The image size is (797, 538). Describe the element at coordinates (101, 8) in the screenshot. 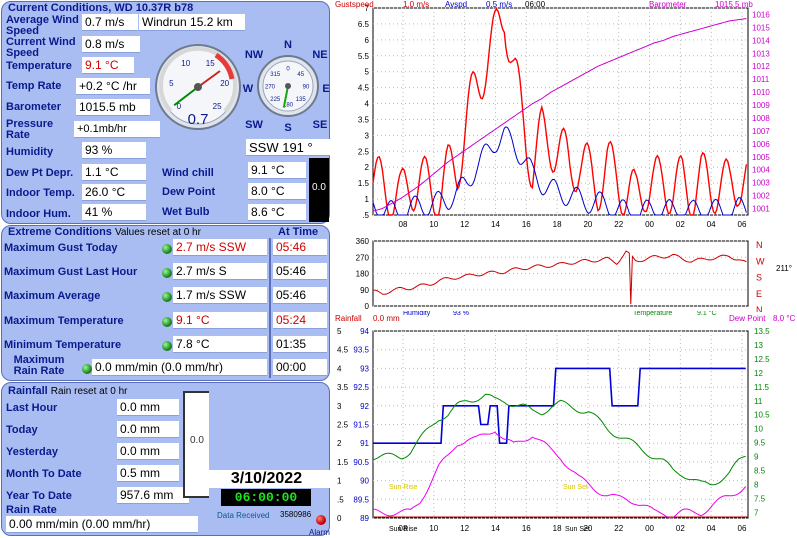

I see `current-conditions-title: Current Conditions, WD 10.37R b78` at that location.